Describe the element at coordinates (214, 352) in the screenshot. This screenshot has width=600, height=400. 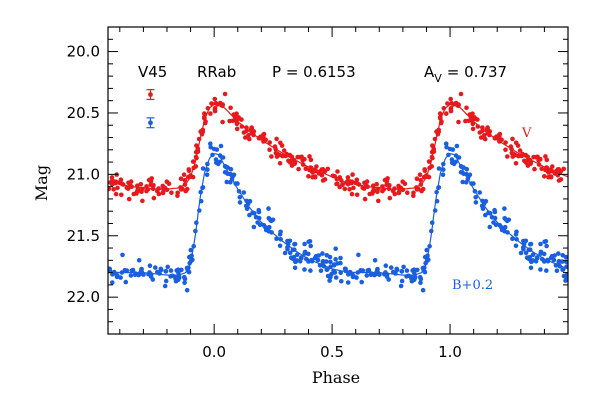
I see `x-tick-label: 0.0` at that location.